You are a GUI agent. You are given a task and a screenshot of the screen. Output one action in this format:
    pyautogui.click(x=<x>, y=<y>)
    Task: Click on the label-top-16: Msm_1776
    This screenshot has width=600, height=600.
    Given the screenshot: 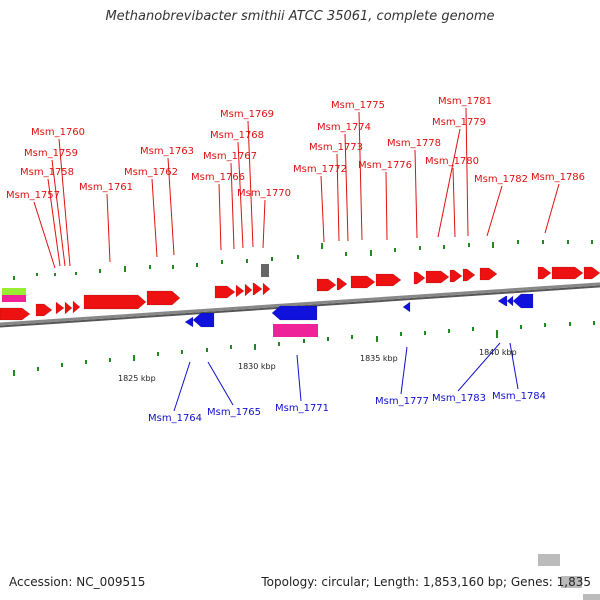 What is the action you would take?
    pyautogui.click(x=385, y=165)
    